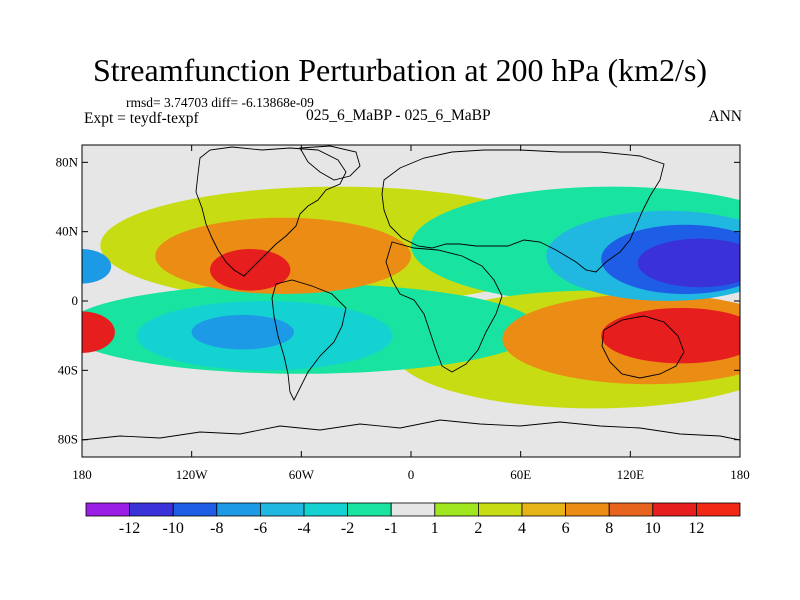 The height and width of the screenshot is (600, 800). Describe the element at coordinates (609, 528) in the screenshot. I see `colorbar-label: 8` at that location.